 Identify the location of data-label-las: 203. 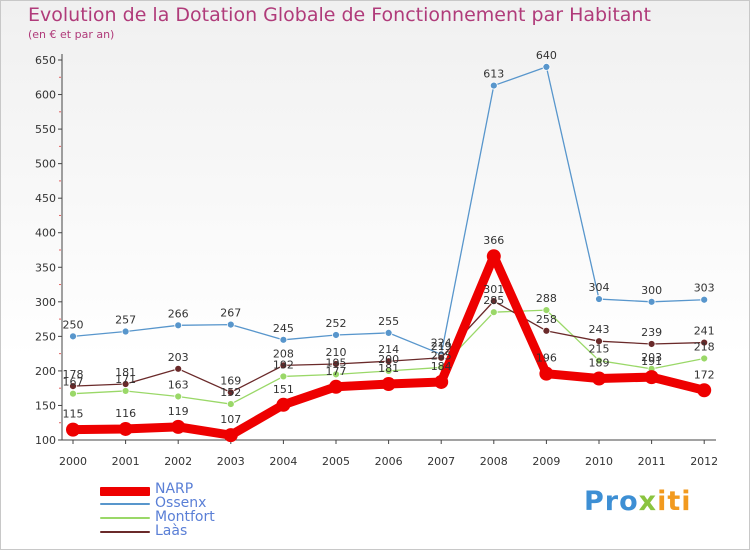
(178, 357).